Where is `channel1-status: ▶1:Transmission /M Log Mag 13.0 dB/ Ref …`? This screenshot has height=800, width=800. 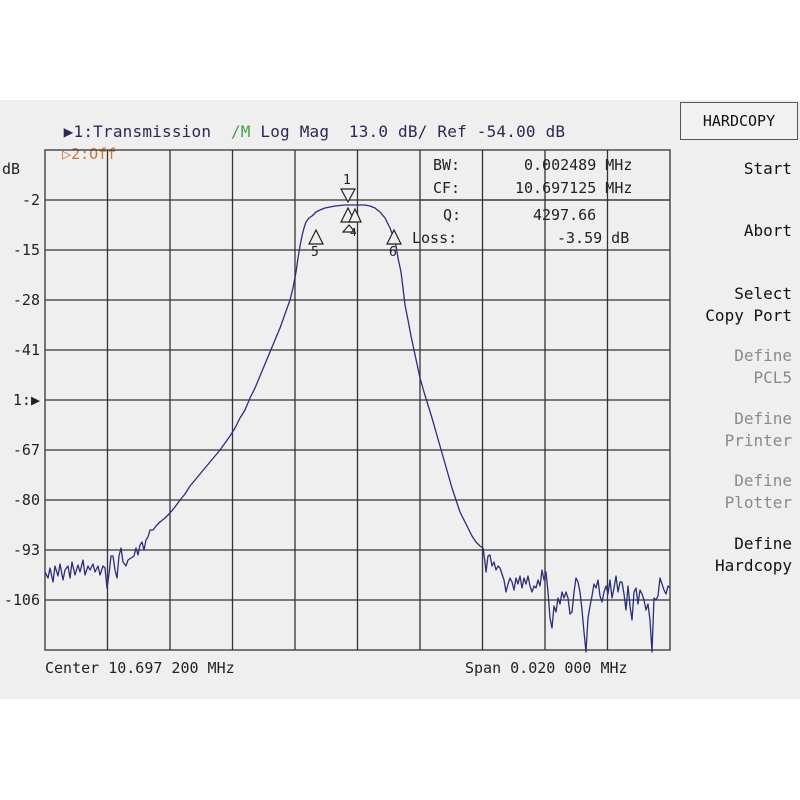
channel1-status: ▶1:Transmission /M Log Mag 13.0 dB/ Ref … is located at coordinates (304, 122).